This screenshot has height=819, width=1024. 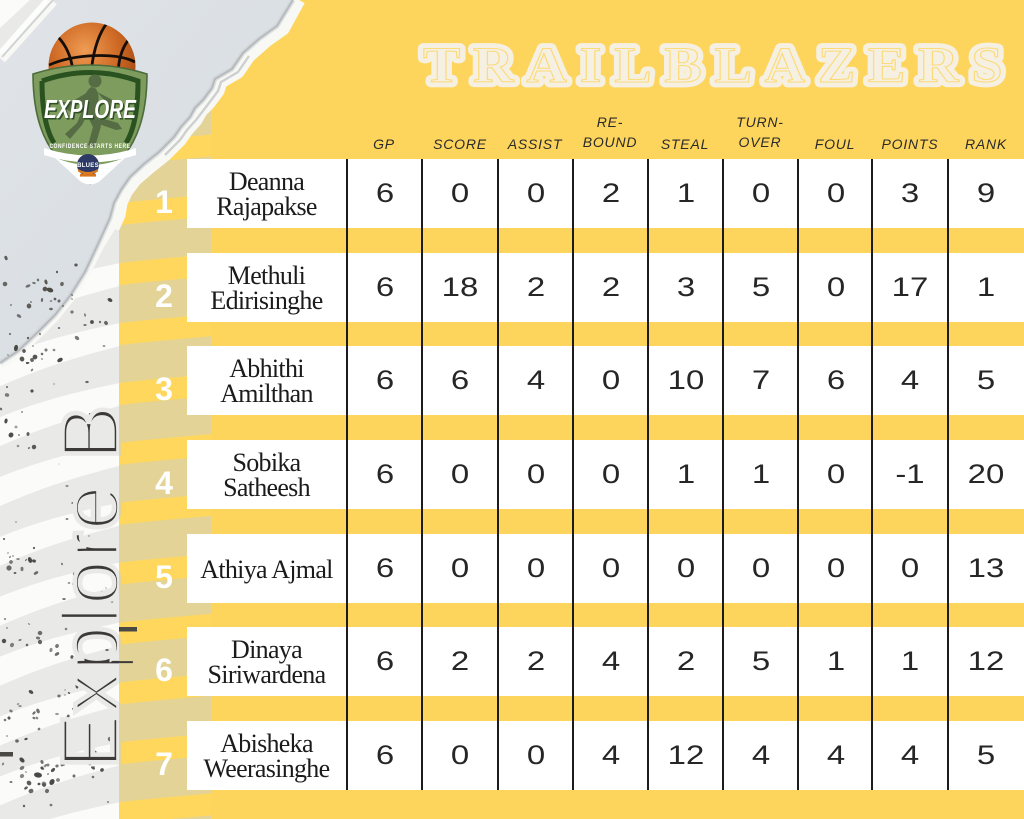 What do you see at coordinates (88, 166) in the screenshot?
I see `svg-text: BLUES` at bounding box center [88, 166].